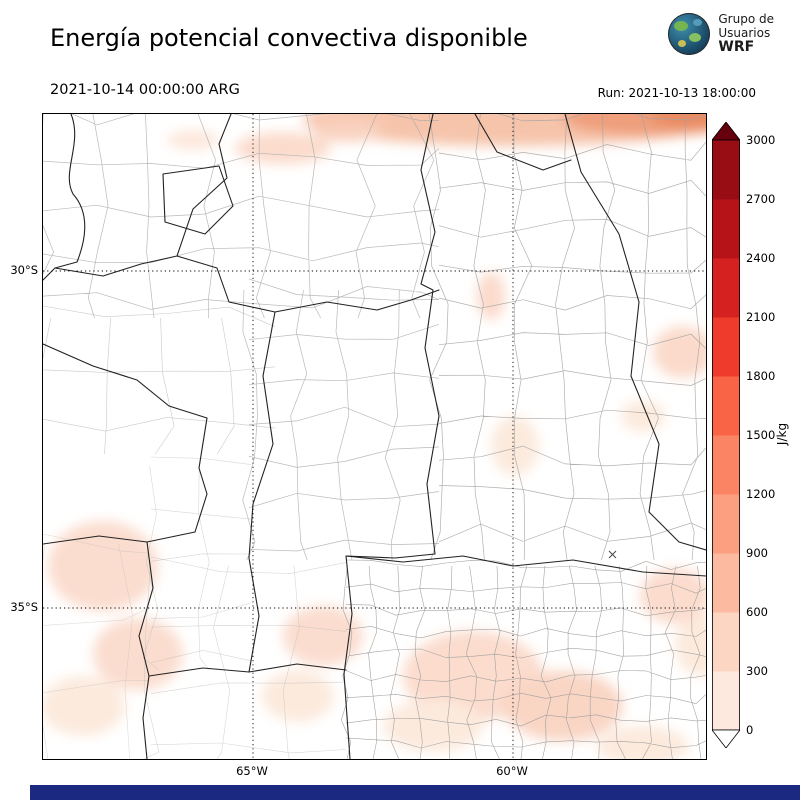 Image resolution: width=800 pixels, height=800 pixels. I want to click on colorbar-tick-label: 1500, so click(761, 435).